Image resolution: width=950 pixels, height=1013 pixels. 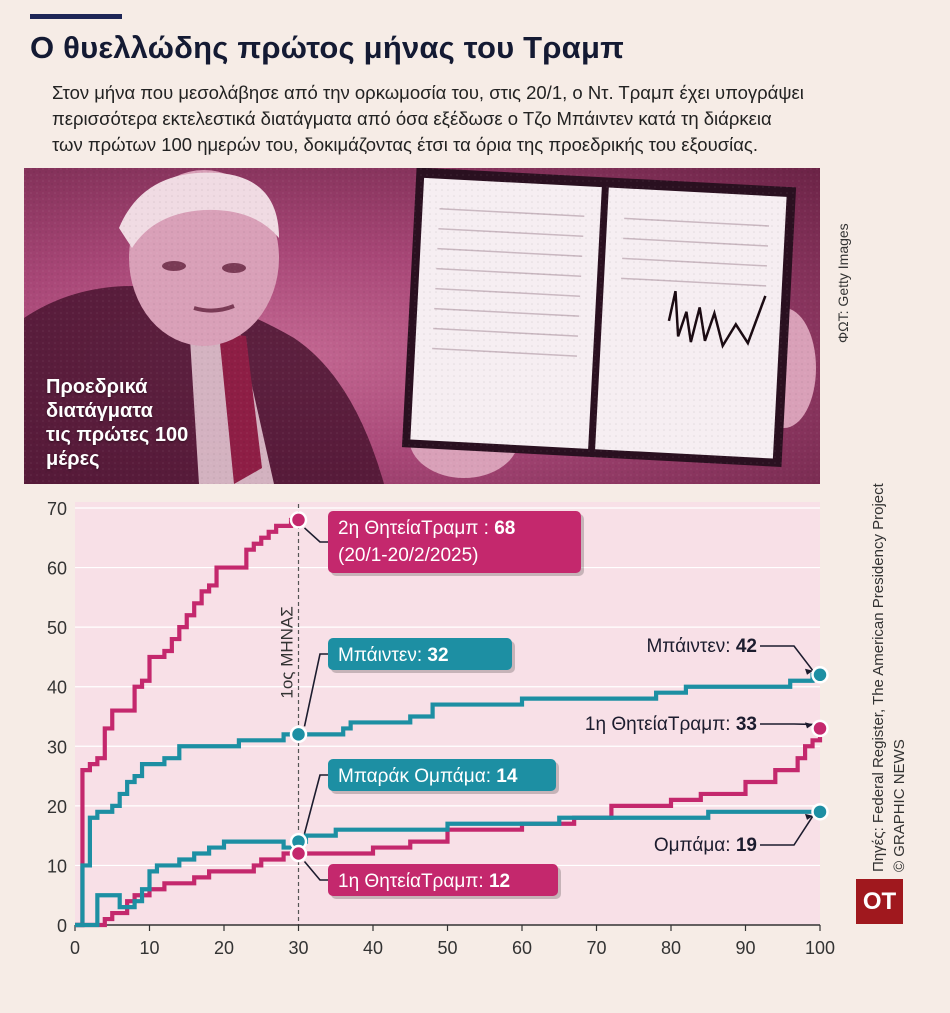 I want to click on x-tick-label: 90, so click(x=745, y=948).